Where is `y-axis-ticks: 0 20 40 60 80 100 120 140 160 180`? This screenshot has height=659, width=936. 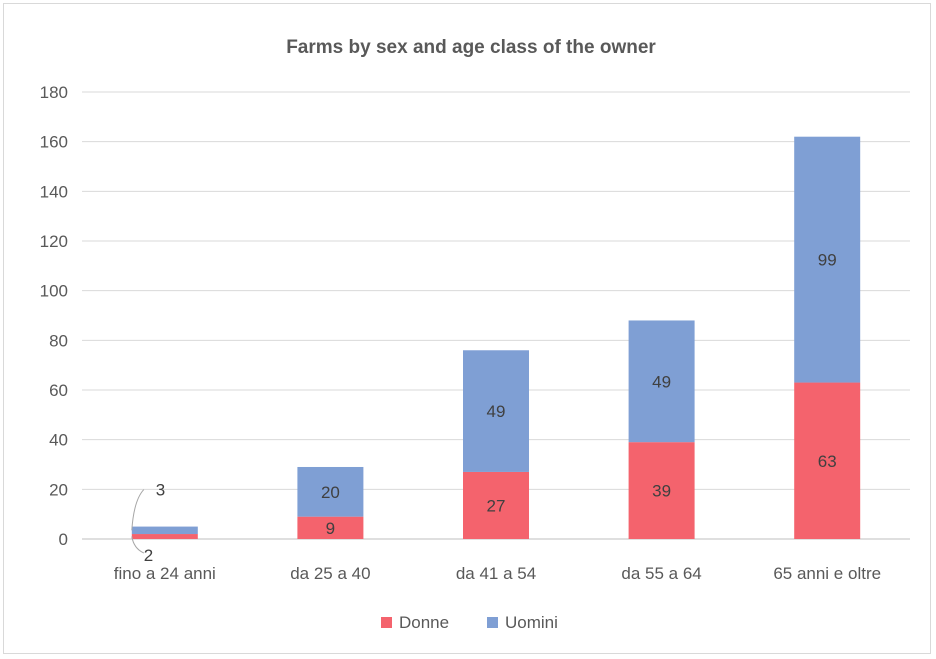 y-axis-ticks: 0 20 40 60 80 100 120 140 160 180 is located at coordinates (54, 316).